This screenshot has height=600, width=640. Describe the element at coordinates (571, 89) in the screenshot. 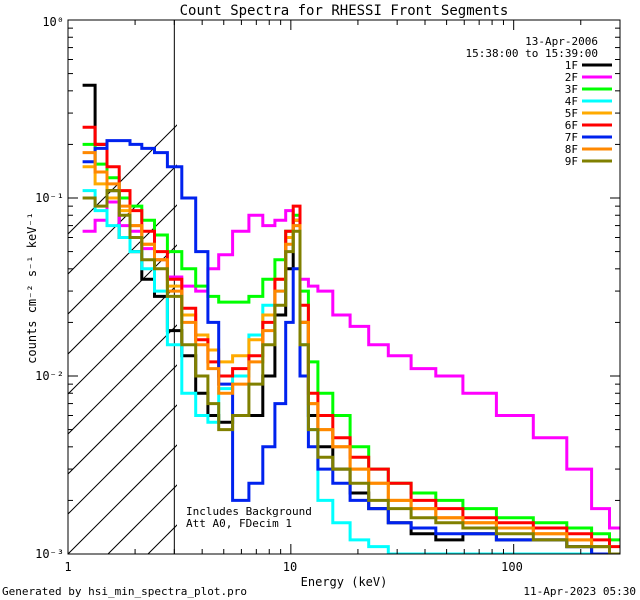

I see `legend-label-3f: 3F` at that location.